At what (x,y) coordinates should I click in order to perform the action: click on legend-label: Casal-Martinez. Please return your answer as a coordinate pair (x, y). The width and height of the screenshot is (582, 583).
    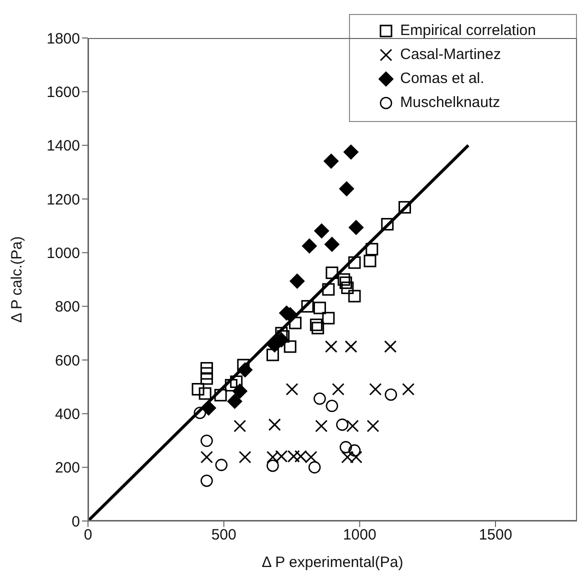
    Looking at the image, I should click on (450, 55).